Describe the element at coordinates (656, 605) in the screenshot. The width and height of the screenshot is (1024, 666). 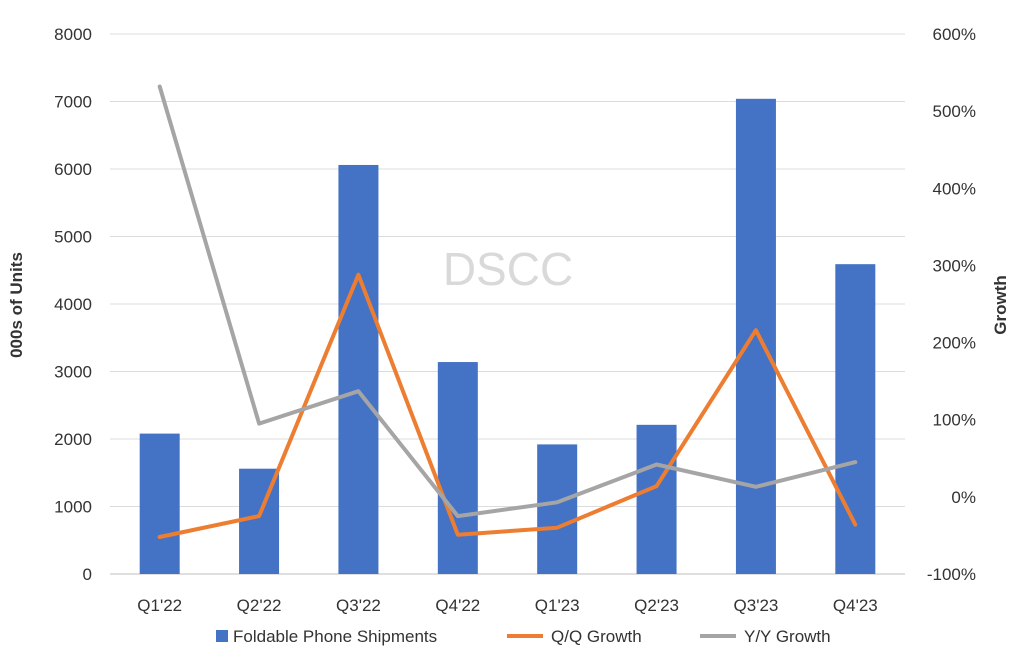
I see `x-tick-label: Q2'23` at that location.